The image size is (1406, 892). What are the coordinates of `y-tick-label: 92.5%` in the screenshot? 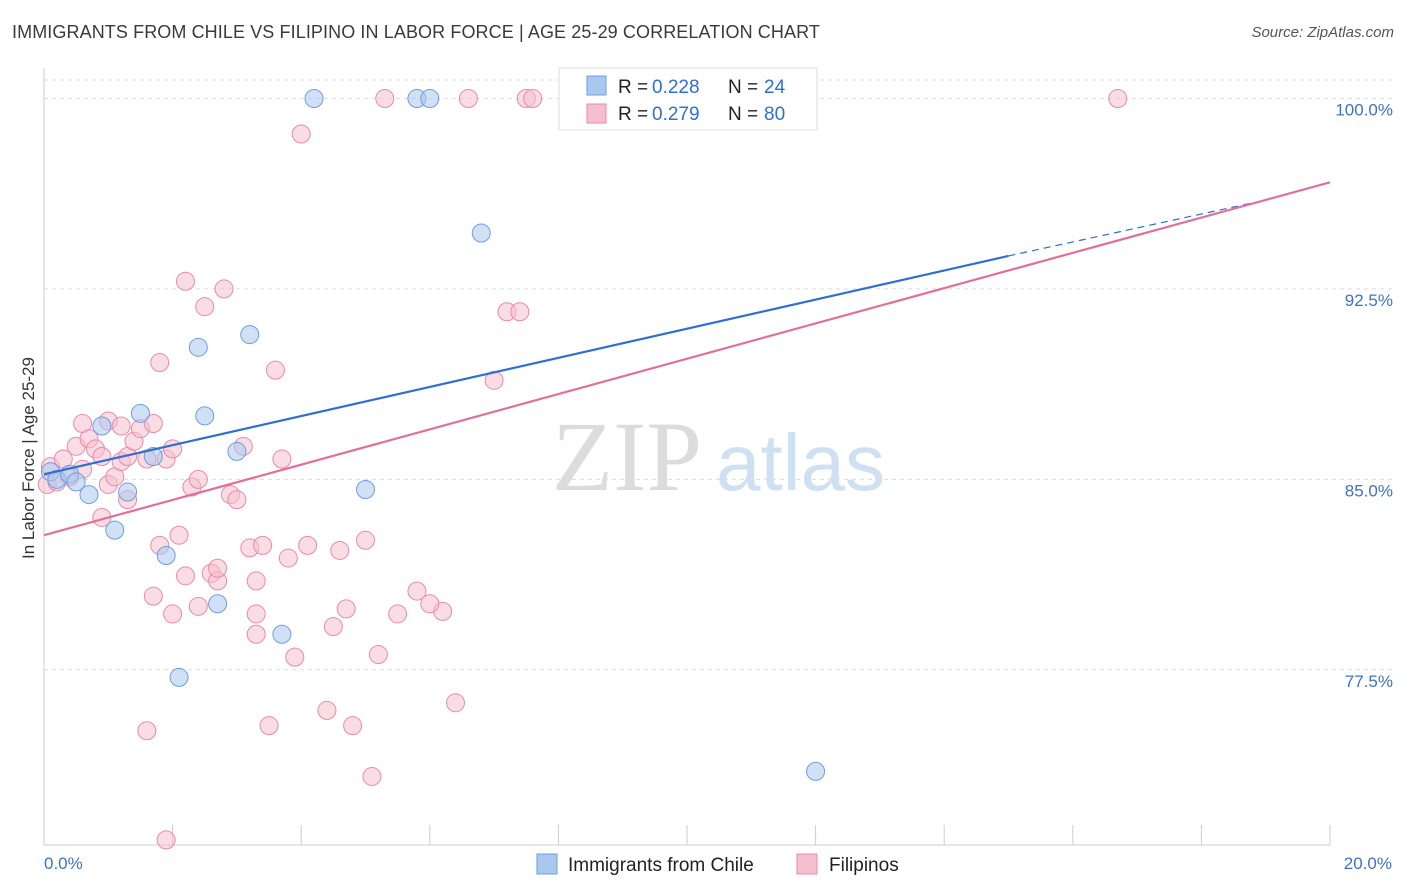 It's located at (1369, 300).